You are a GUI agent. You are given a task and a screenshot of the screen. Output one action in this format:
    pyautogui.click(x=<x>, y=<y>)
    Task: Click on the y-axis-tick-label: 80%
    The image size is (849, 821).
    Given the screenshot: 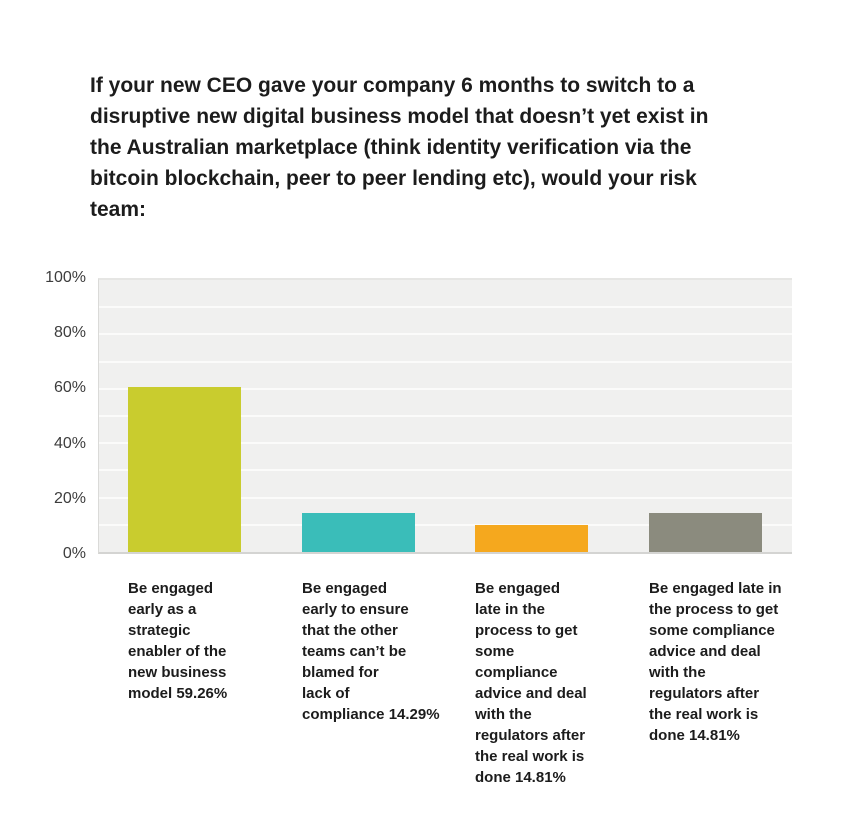 What is the action you would take?
    pyautogui.click(x=69, y=332)
    